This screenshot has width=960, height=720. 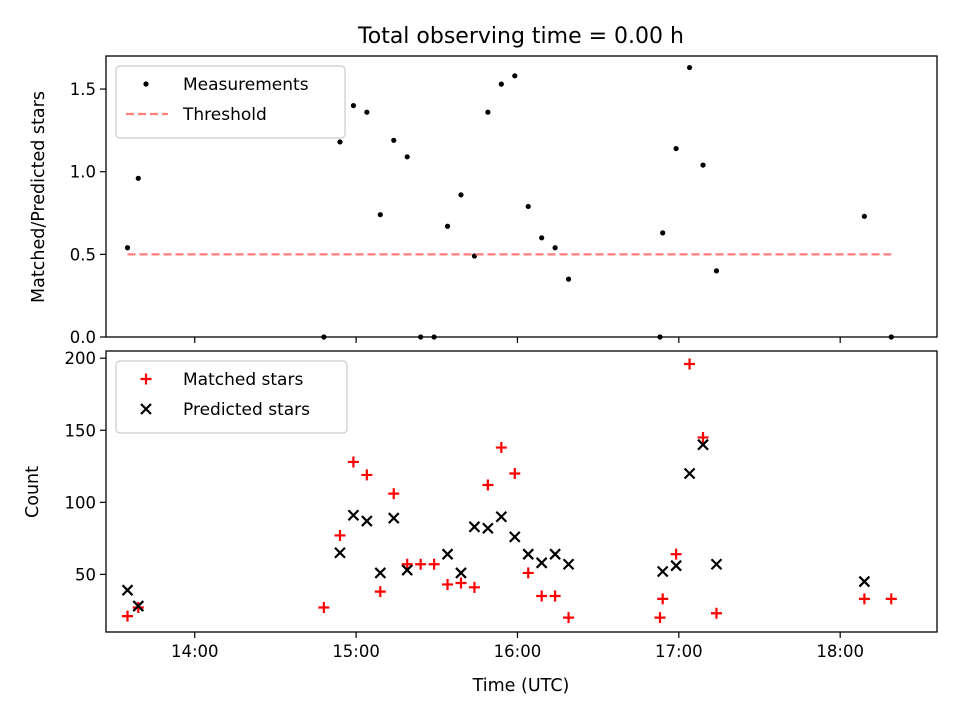 I want to click on x-tick-label: 17:00, so click(x=679, y=651).